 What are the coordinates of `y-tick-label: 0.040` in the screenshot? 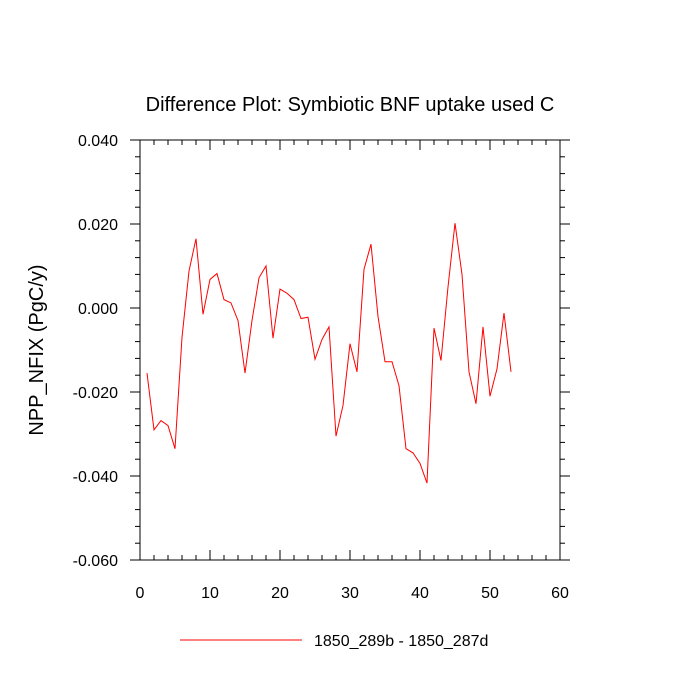 It's located at (98, 141).